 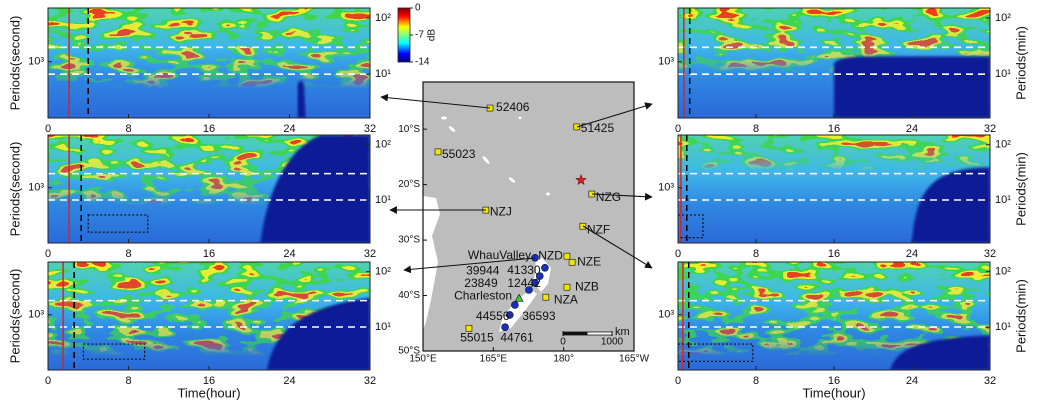 What do you see at coordinates (575, 333) in the screenshot?
I see `scalebar-segment` at bounding box center [575, 333].